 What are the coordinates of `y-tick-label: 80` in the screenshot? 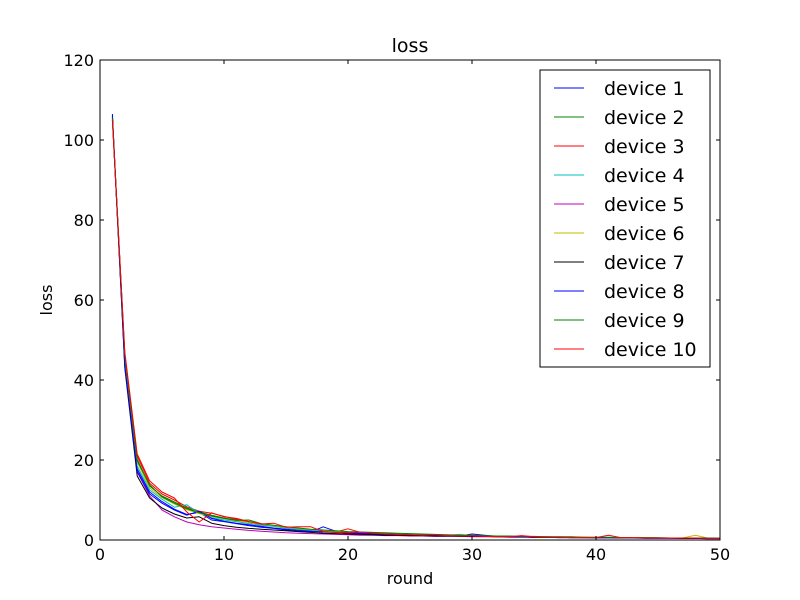 It's located at (84, 220).